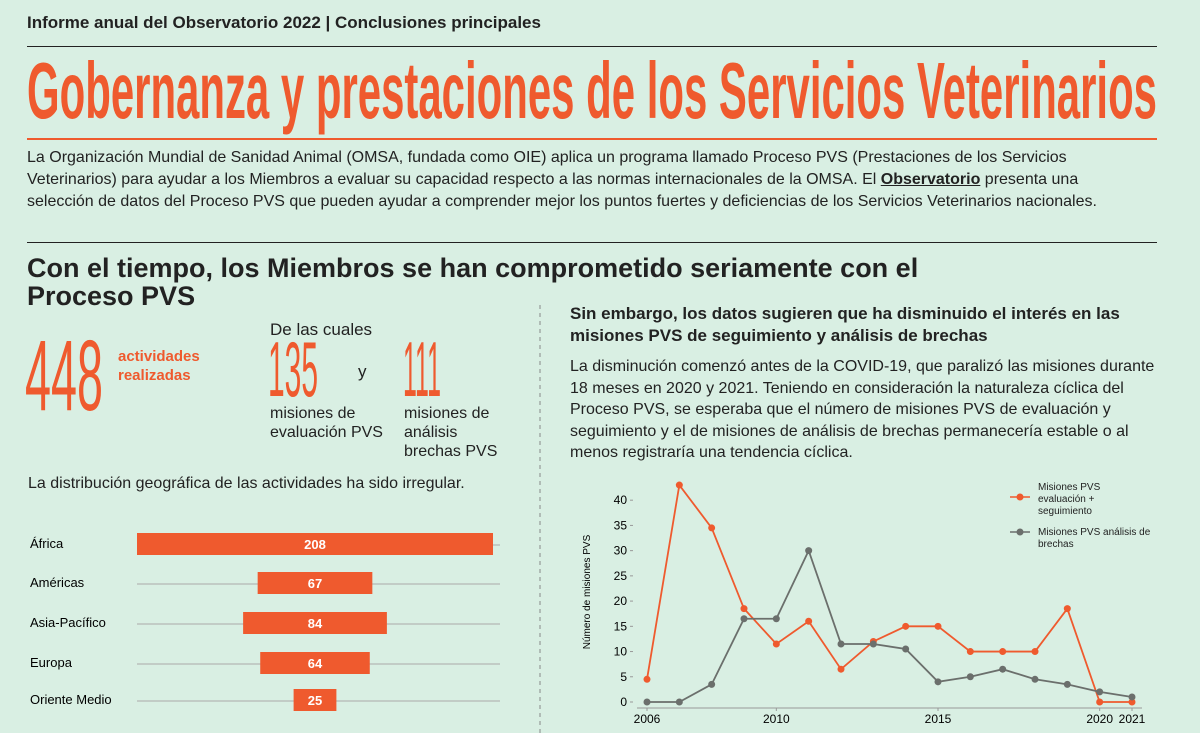 The image size is (1200, 733). Describe the element at coordinates (930, 179) in the screenshot. I see `link: Observatorio` at that location.